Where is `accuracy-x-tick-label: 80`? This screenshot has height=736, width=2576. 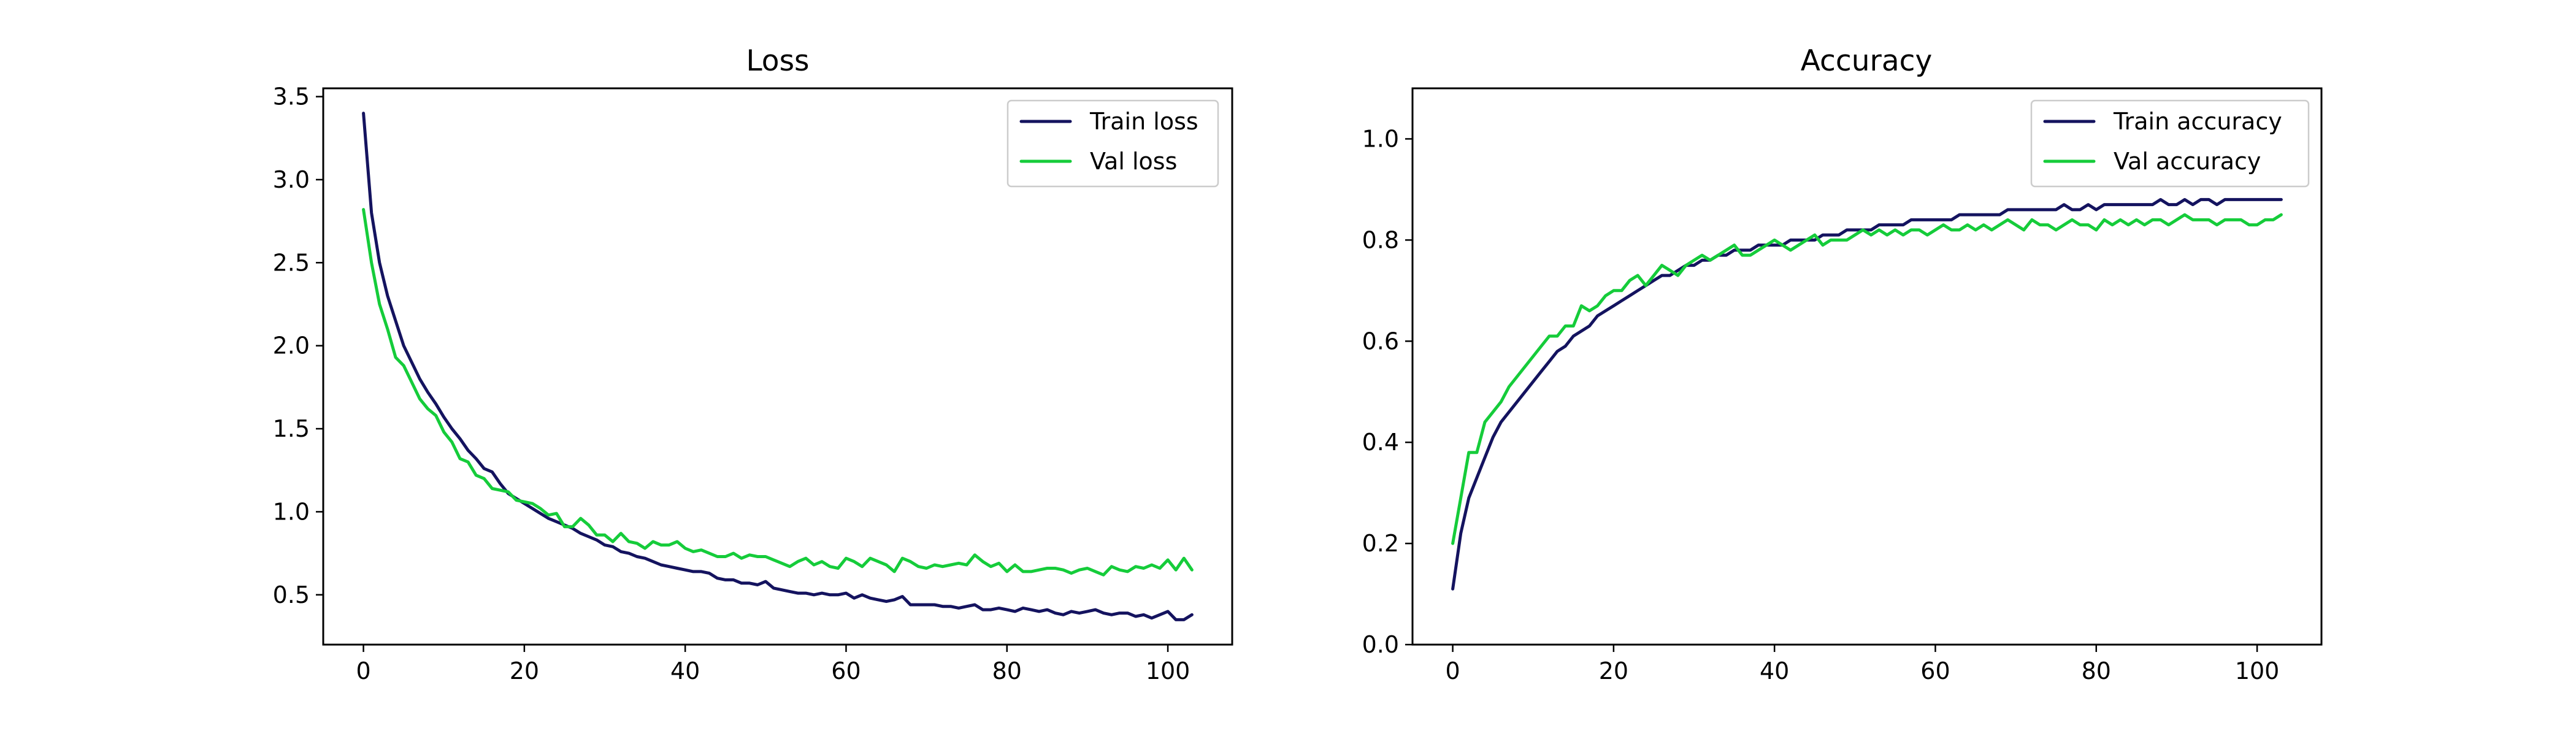
accuracy-x-tick-label: 80 is located at coordinates (2096, 670).